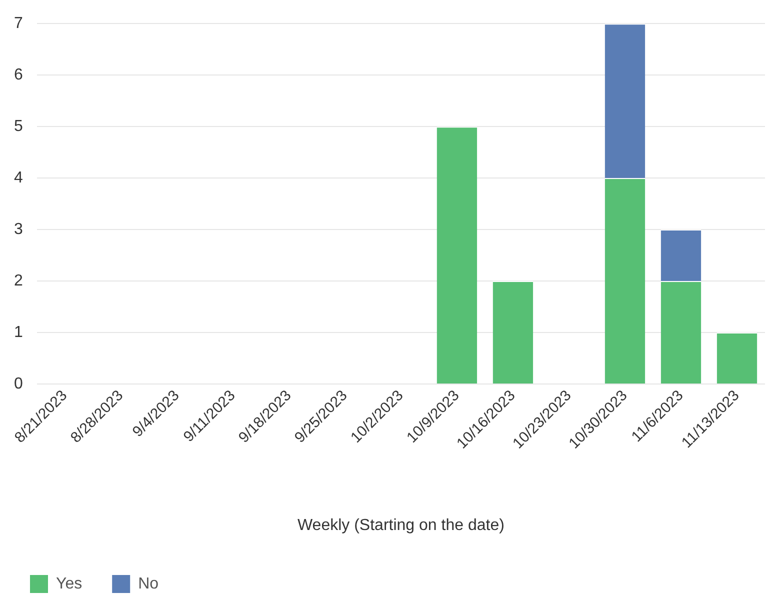  Describe the element at coordinates (18, 332) in the screenshot. I see `y-tick-label: 1` at that location.